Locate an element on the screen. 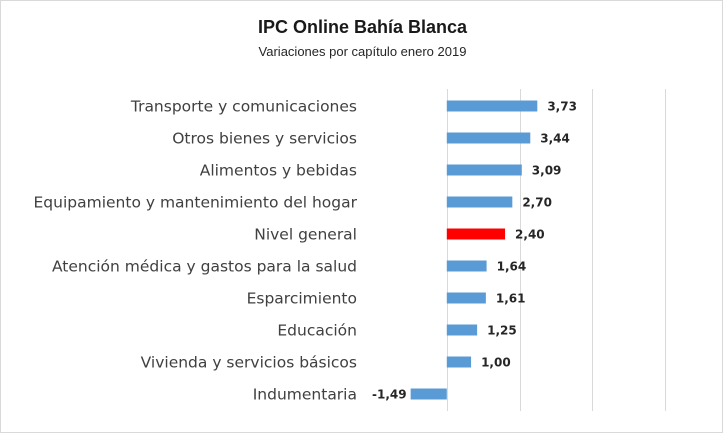  data-label: 1,25 is located at coordinates (502, 331).